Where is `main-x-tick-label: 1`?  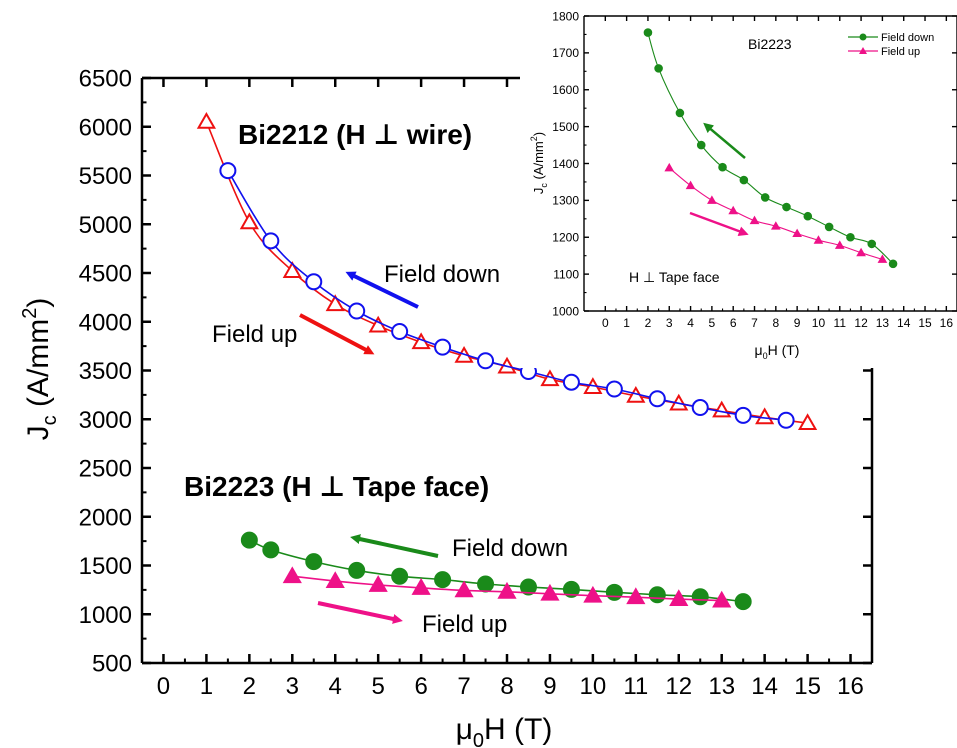 main-x-tick-label: 1 is located at coordinates (206, 686).